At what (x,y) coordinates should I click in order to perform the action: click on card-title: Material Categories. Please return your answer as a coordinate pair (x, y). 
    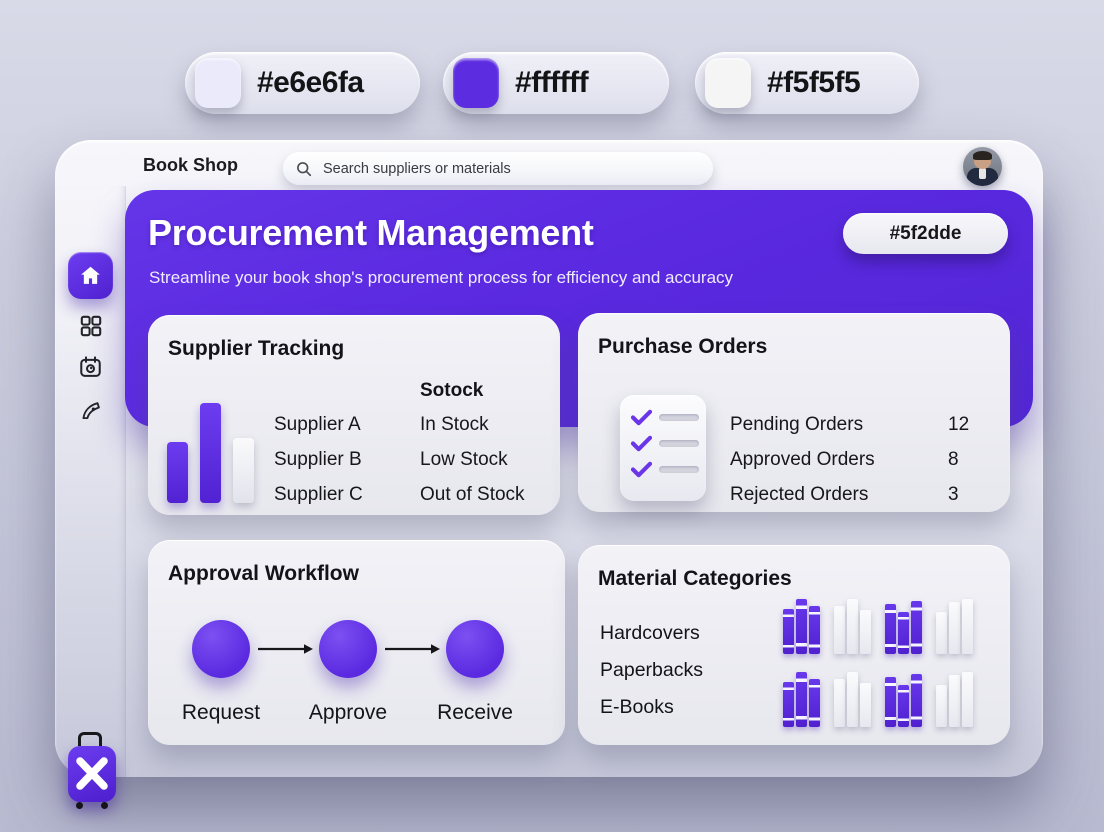
    Looking at the image, I should click on (695, 578).